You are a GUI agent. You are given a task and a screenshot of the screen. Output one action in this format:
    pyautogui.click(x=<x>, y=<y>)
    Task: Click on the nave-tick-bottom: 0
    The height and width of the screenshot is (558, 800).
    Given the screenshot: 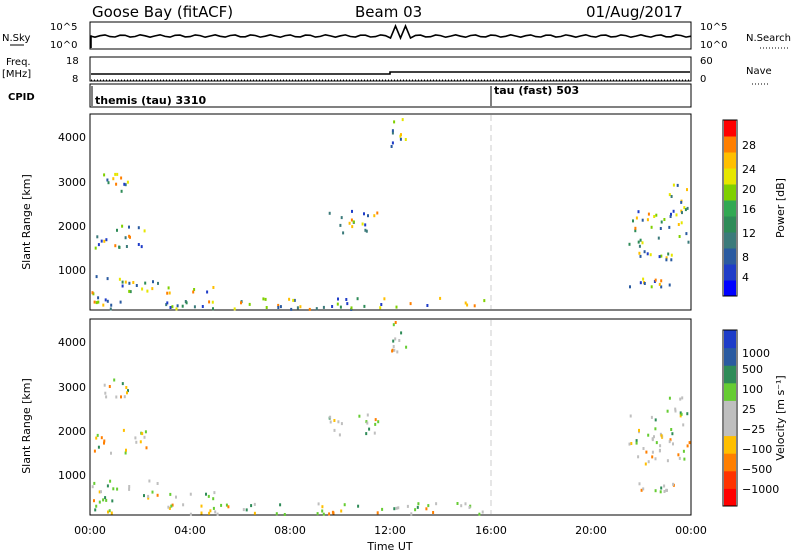 What is the action you would take?
    pyautogui.click(x=703, y=79)
    